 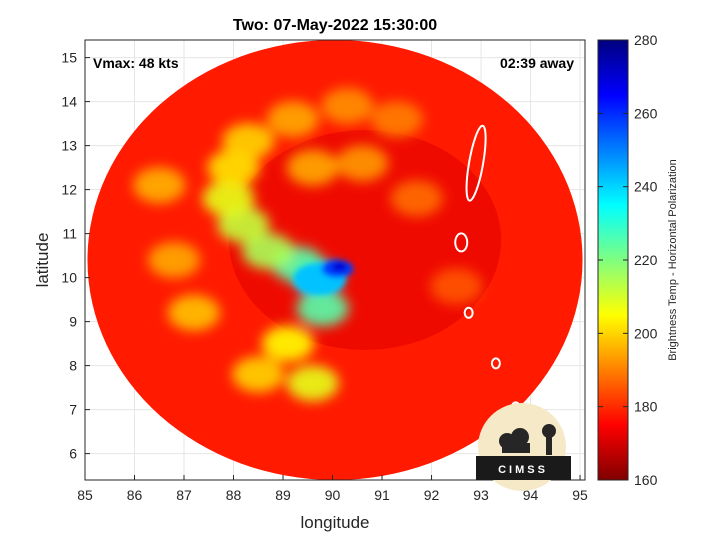 What do you see at coordinates (73, 322) in the screenshot?
I see `y-tick-label: 9` at bounding box center [73, 322].